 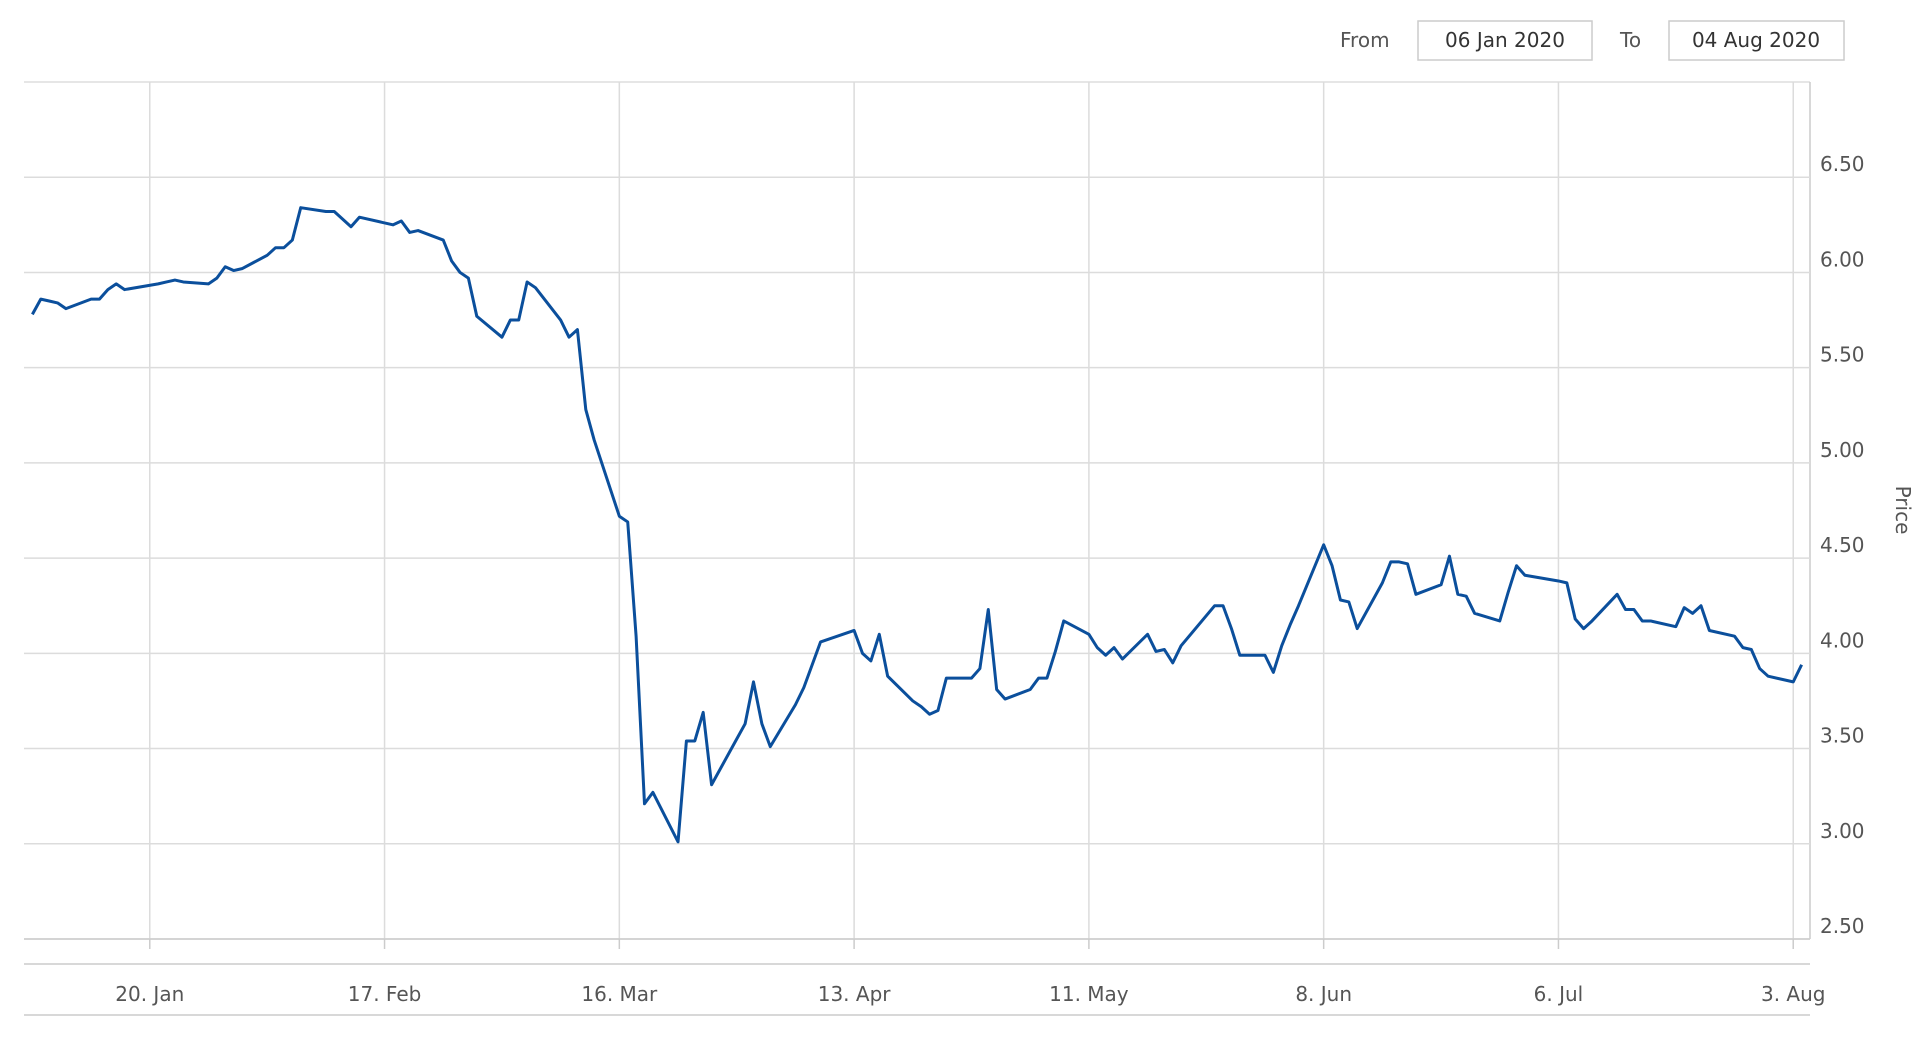 What do you see at coordinates (1323, 994) in the screenshot?
I see `x-tick-label: 8. Jun` at bounding box center [1323, 994].